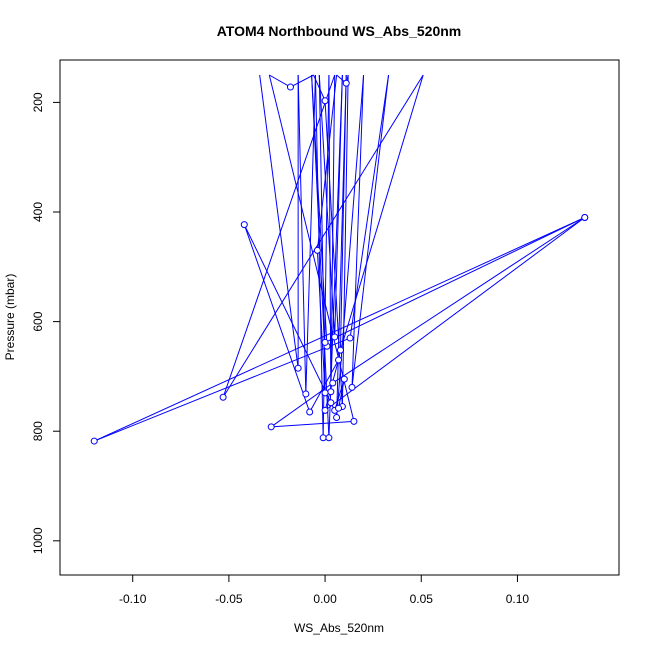  Describe the element at coordinates (339, 628) in the screenshot. I see `x-axis-label: WS_Abs_520nm` at that location.